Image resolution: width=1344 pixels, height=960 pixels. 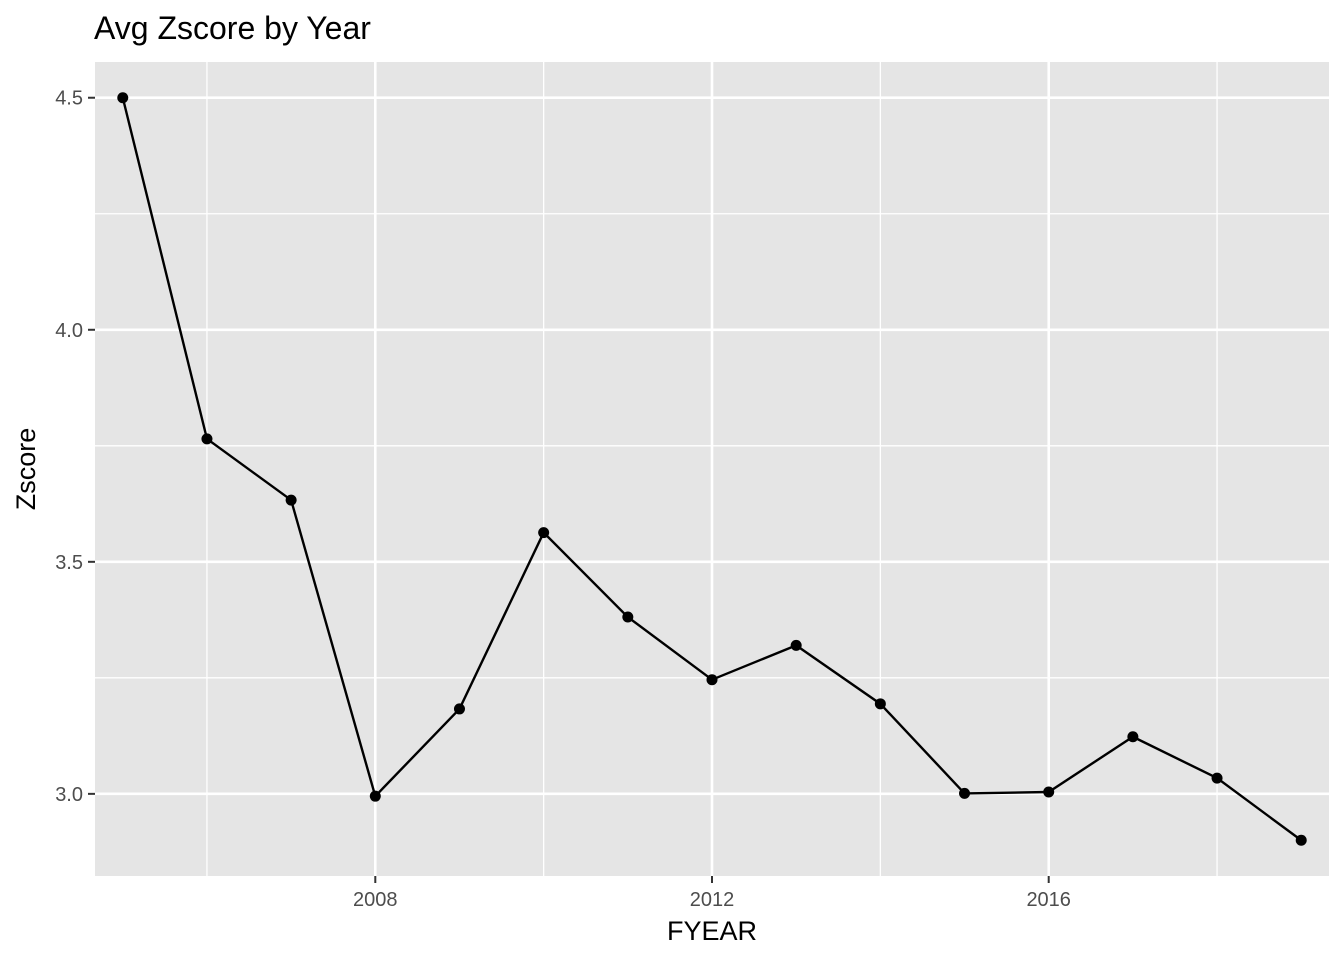 What do you see at coordinates (69, 795) in the screenshot?
I see `y-tick-label: 3.0` at bounding box center [69, 795].